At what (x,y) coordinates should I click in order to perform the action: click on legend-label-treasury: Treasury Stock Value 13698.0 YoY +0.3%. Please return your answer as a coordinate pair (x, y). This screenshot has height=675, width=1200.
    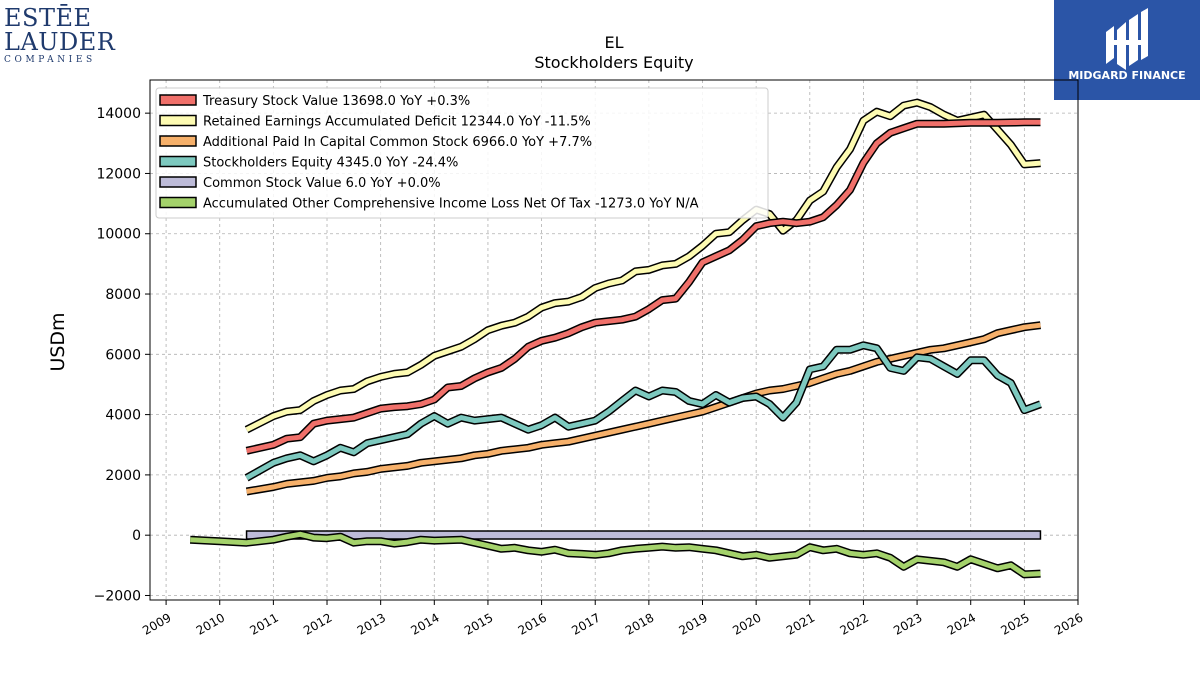
    Looking at the image, I should click on (336, 101).